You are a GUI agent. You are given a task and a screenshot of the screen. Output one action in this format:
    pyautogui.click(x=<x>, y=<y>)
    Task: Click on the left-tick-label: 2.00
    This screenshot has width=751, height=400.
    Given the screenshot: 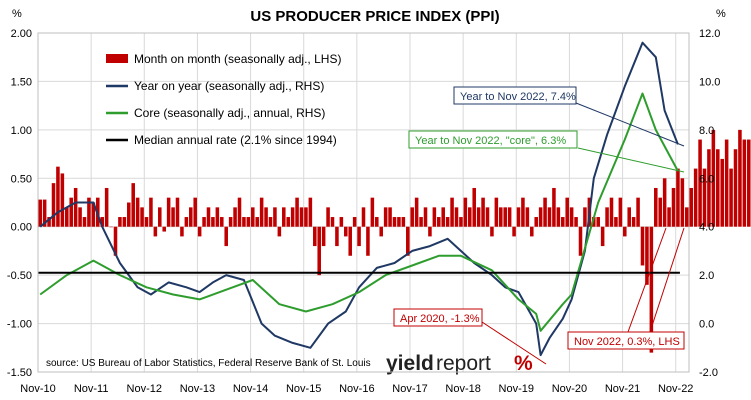 What is the action you would take?
    pyautogui.click(x=21, y=34)
    